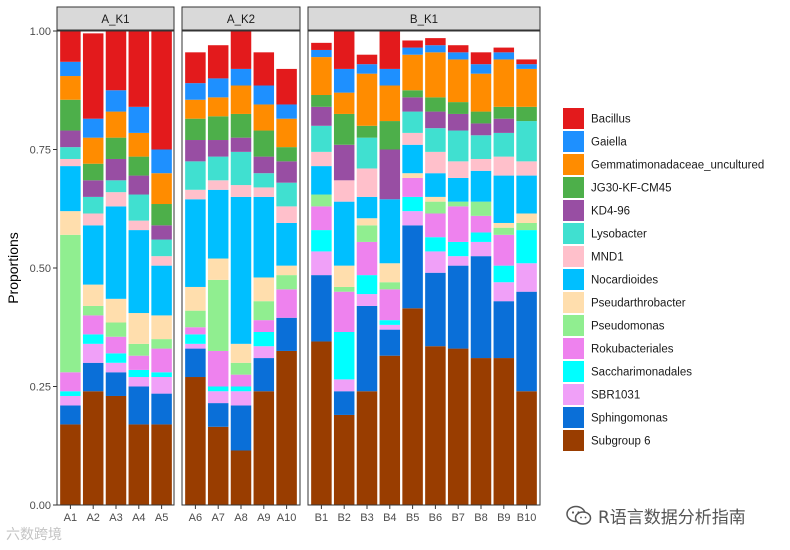 The image size is (790, 550). I want to click on bar-segment-A2-nocardioides, so click(93, 255).